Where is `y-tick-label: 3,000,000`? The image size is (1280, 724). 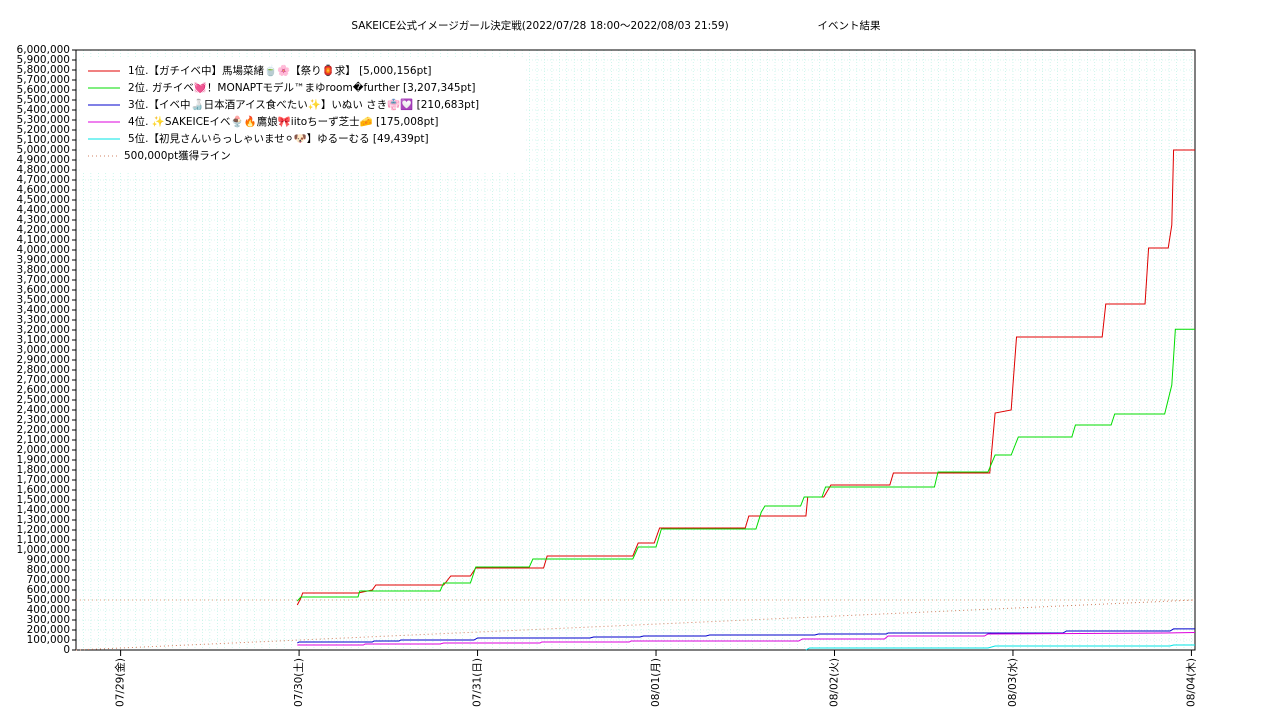 y-tick-label: 3,000,000 is located at coordinates (43, 350).